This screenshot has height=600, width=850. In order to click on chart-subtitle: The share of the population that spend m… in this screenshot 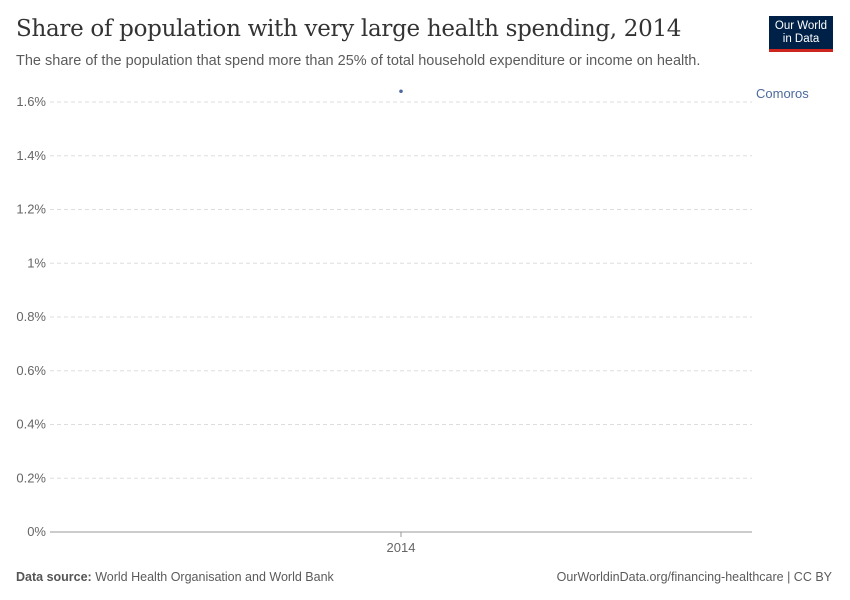, I will do `click(358, 61)`.